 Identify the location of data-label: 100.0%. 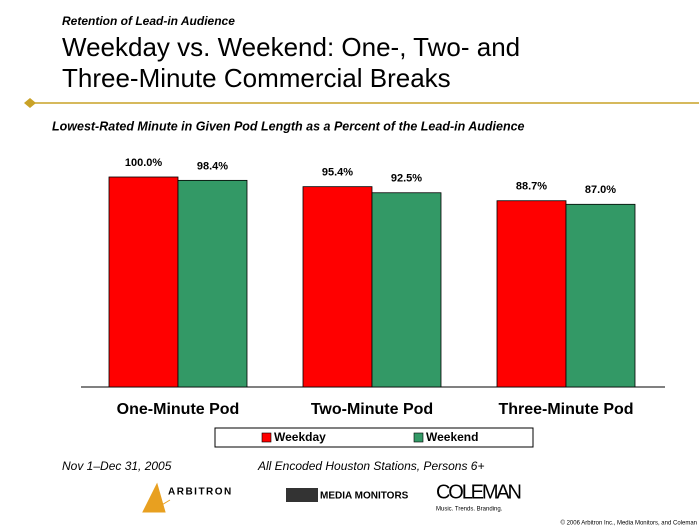
(144, 163).